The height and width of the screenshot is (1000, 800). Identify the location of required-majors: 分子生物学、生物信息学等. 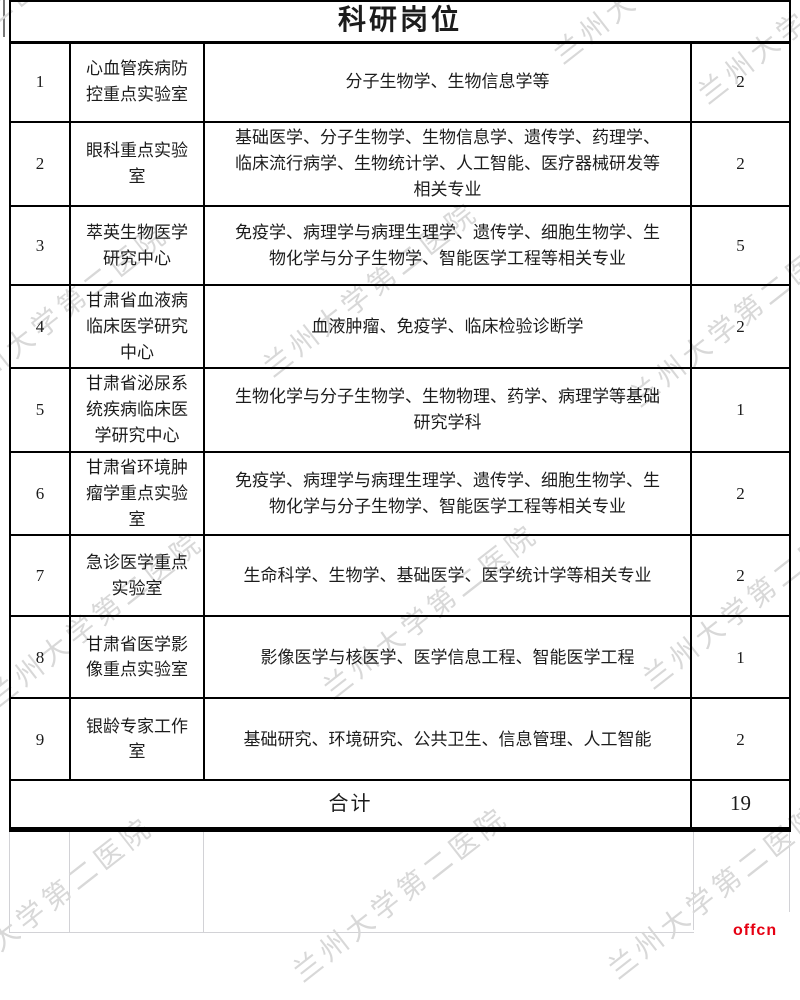
(447, 82).